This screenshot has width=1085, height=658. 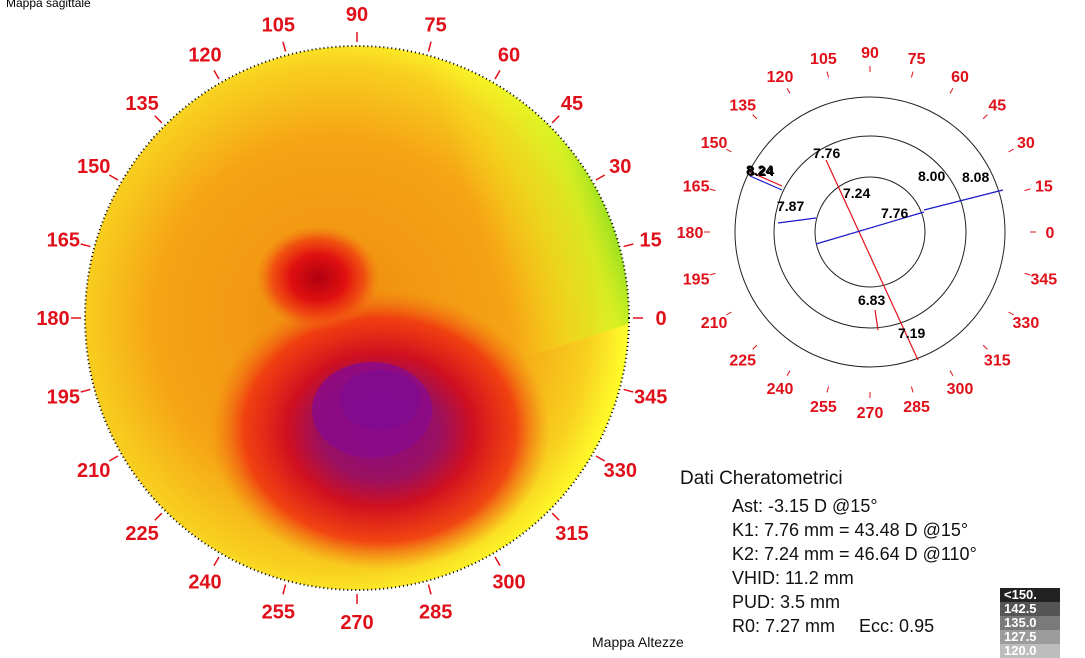 What do you see at coordinates (780, 77) in the screenshot?
I see `ring-degree-label: 120` at bounding box center [780, 77].